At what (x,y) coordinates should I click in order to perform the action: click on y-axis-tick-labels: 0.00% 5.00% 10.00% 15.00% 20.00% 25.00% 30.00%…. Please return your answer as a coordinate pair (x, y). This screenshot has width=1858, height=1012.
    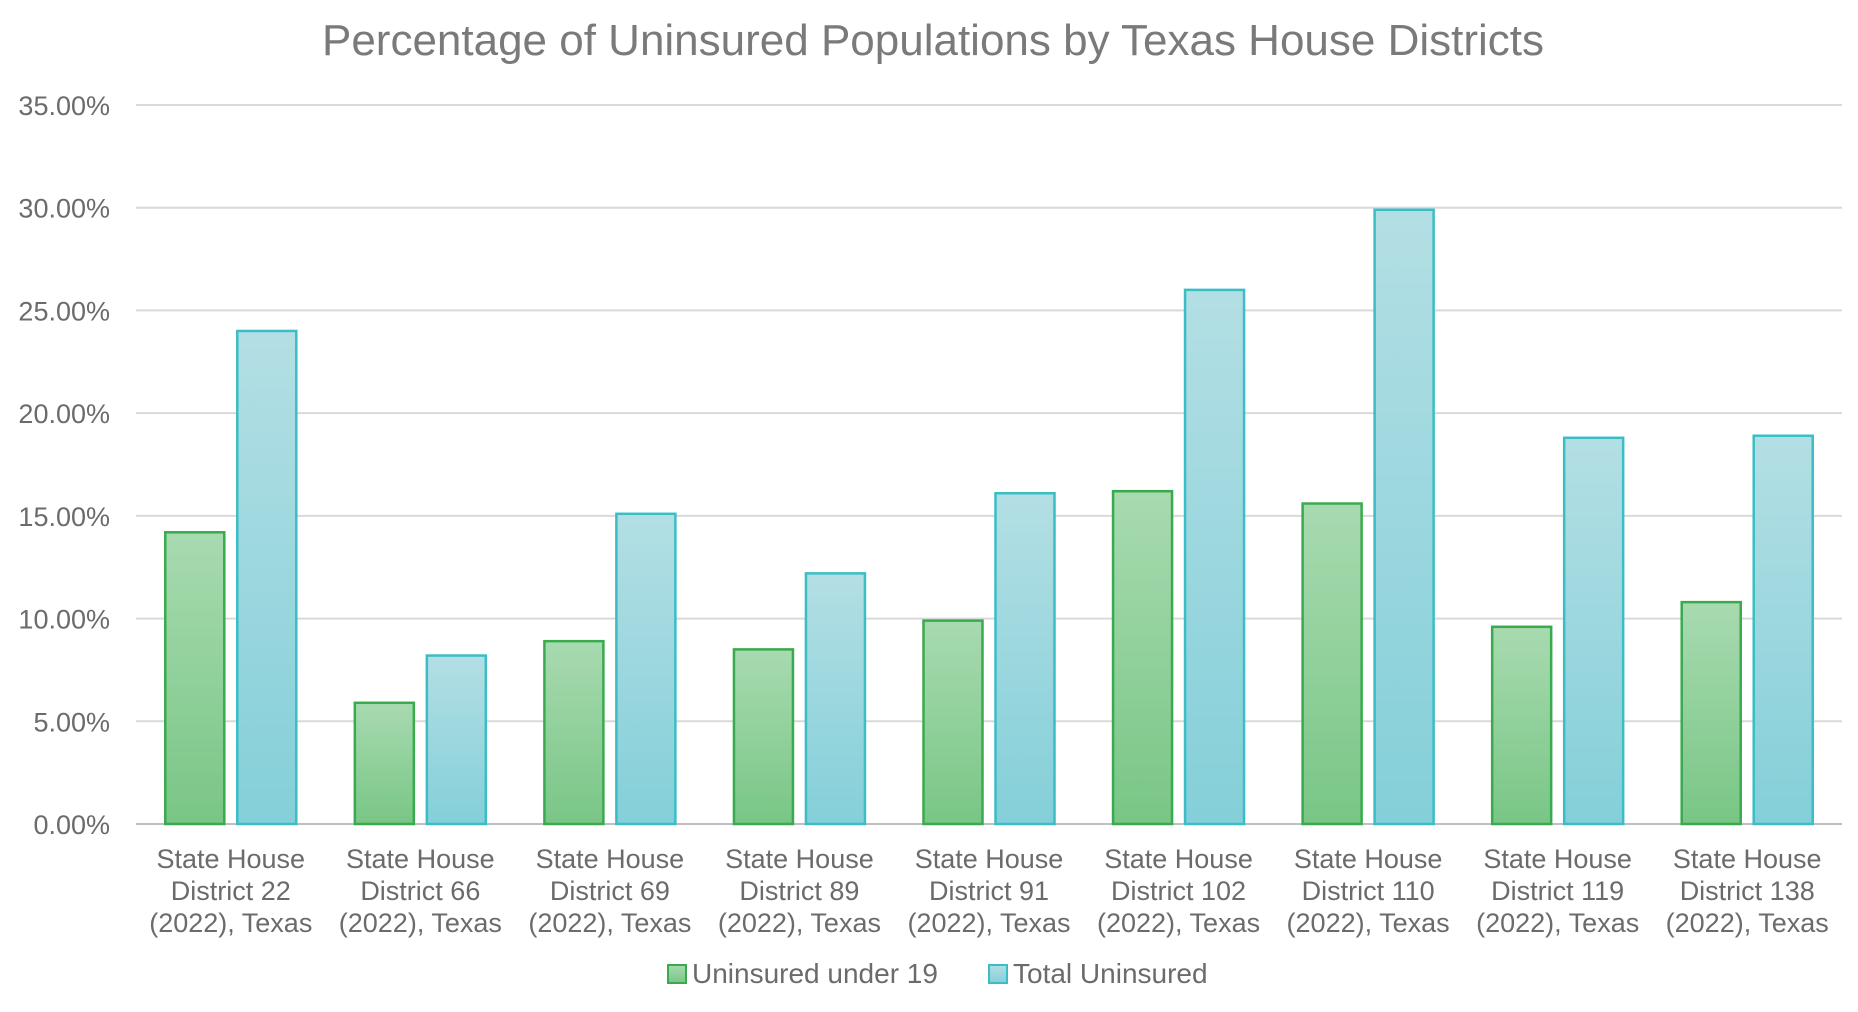
    Looking at the image, I should click on (64, 465).